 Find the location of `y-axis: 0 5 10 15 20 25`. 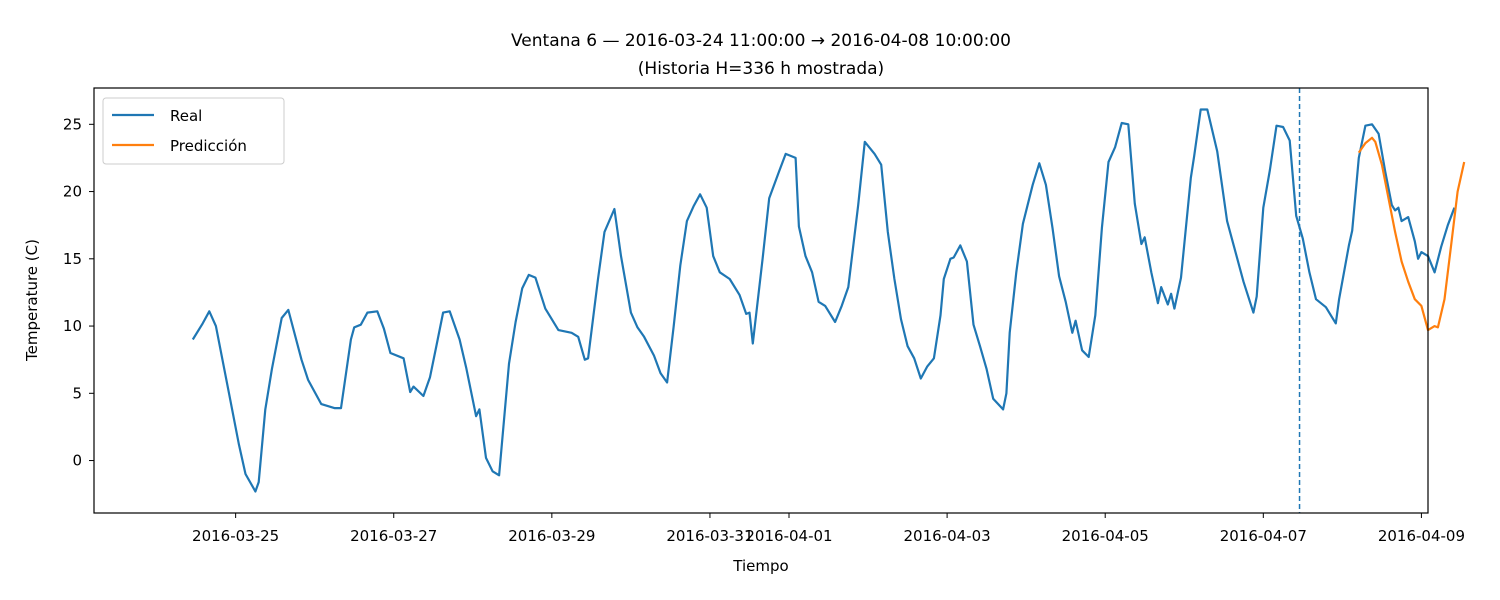

y-axis: 0 5 10 15 20 25 is located at coordinates (78, 292).